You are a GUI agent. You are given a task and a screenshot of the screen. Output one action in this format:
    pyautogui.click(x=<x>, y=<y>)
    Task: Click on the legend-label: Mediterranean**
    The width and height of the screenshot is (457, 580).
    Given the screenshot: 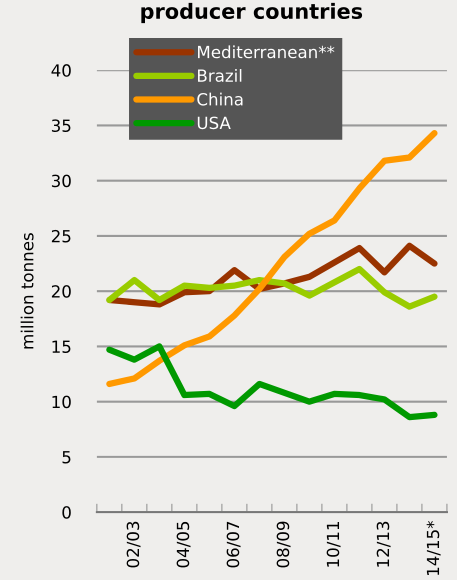 What is the action you would take?
    pyautogui.click(x=266, y=51)
    